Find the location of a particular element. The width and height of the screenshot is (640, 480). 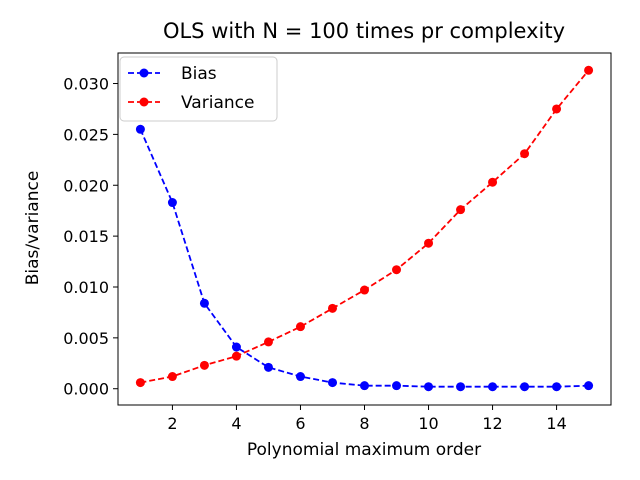

x-tick-label: 12 is located at coordinates (492, 423).